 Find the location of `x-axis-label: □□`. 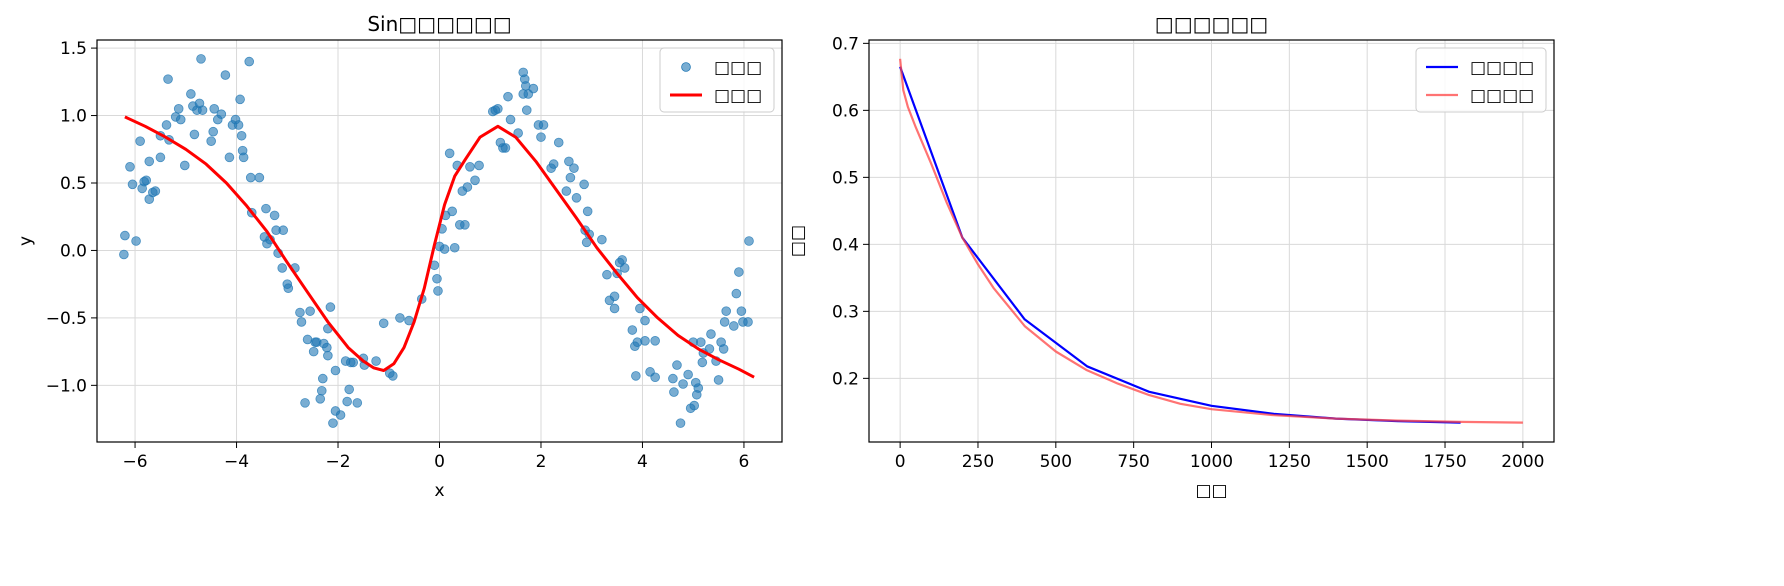

x-axis-label: □□ is located at coordinates (1211, 491).